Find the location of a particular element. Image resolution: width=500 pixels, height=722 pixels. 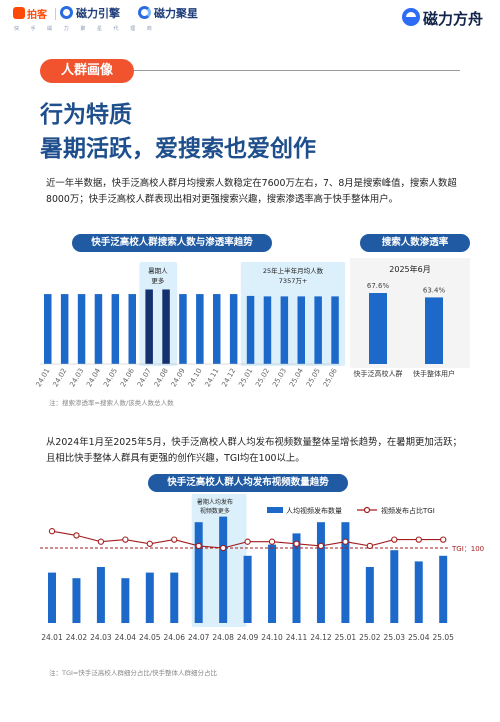

bar-video-24.07 is located at coordinates (198, 572).